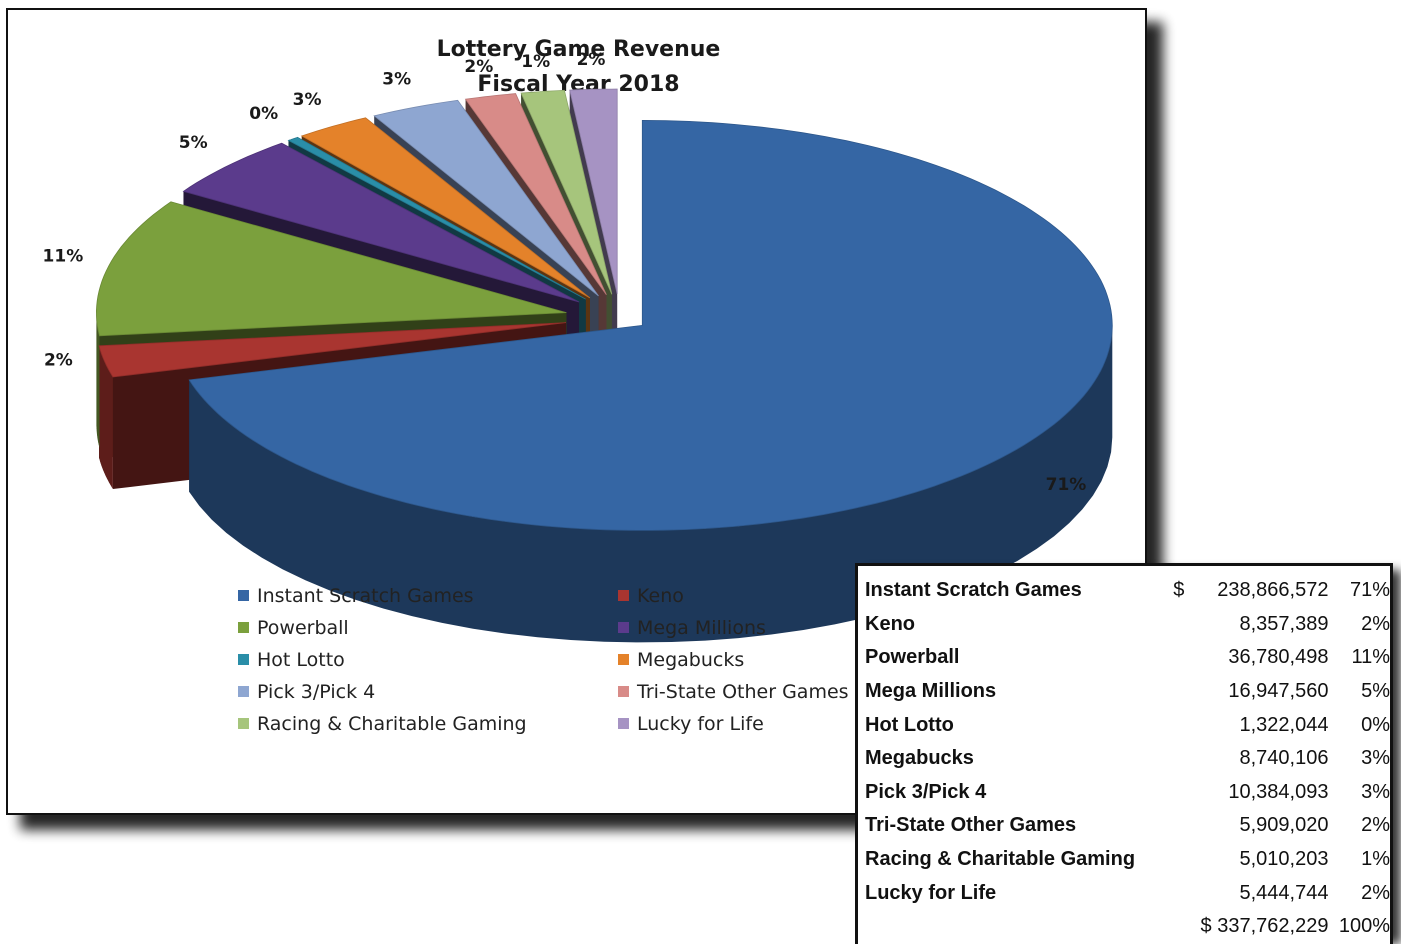  What do you see at coordinates (478, 67) in the screenshot?
I see `pie-label-tri-state-other-games: 2%` at bounding box center [478, 67].